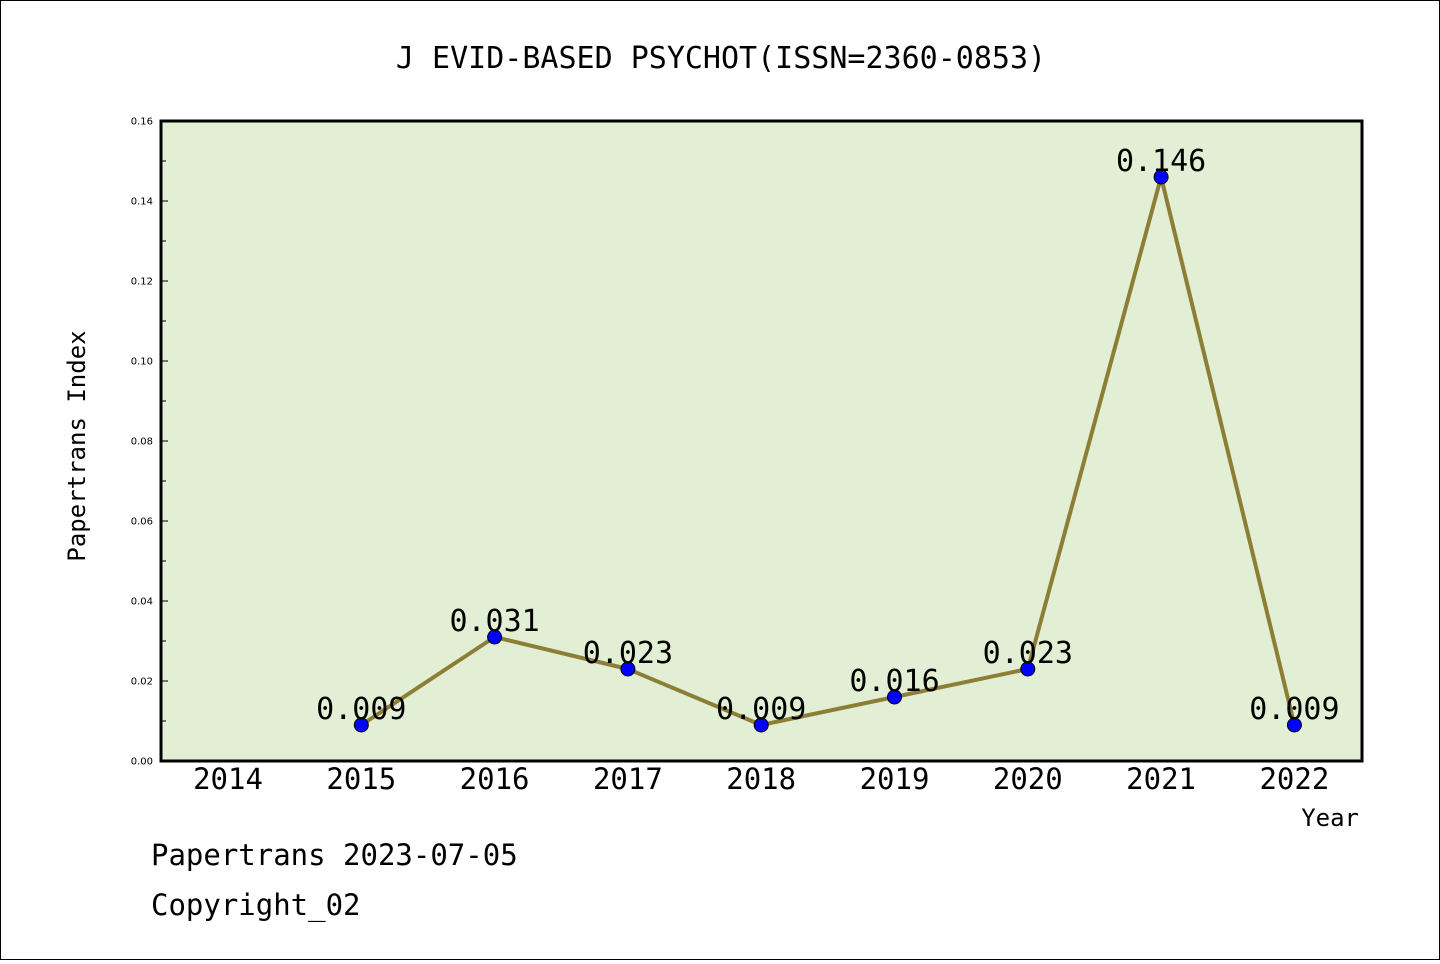 Image resolution: width=1440 pixels, height=964 pixels. I want to click on y-tick-label: 0.06, so click(142, 522).